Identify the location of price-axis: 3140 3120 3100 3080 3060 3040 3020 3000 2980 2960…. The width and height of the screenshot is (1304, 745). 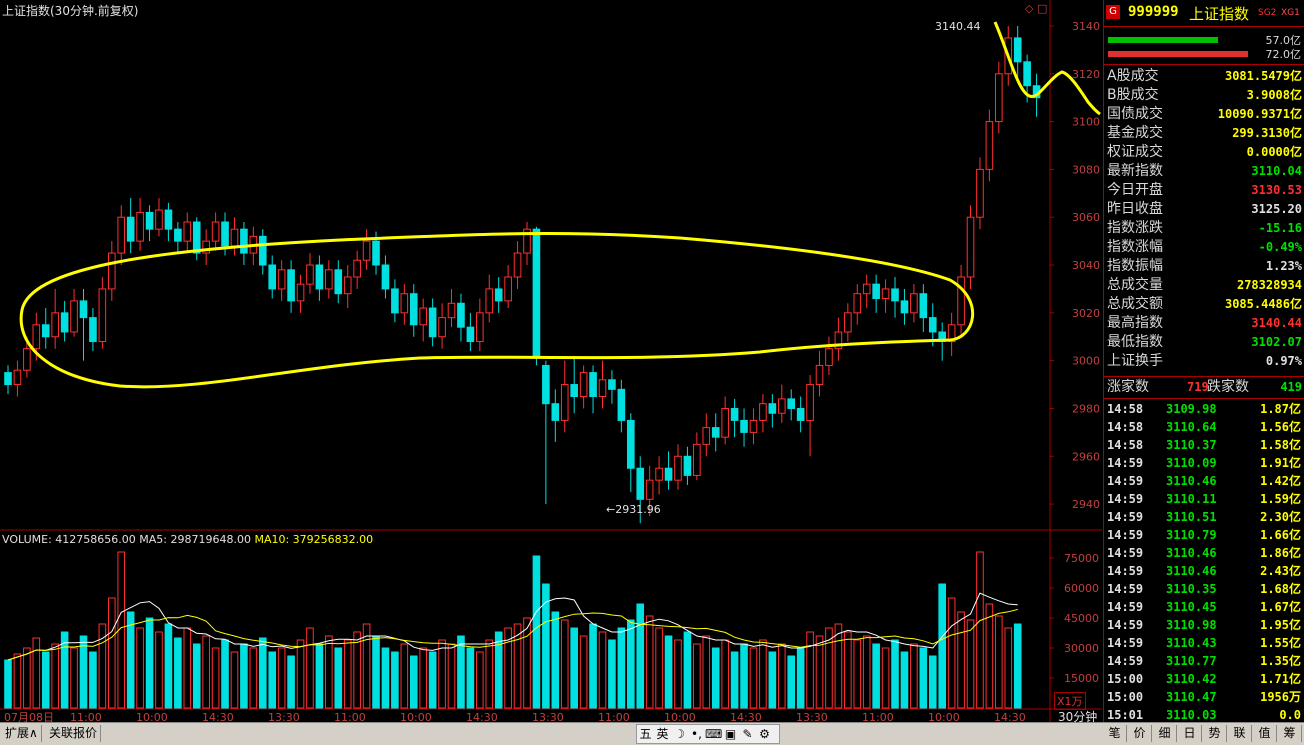
(1075, 265).